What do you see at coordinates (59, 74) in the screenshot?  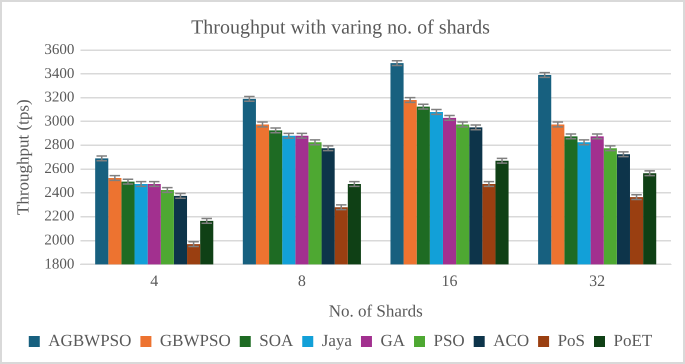 I see `y-tick-label: 3400` at bounding box center [59, 74].